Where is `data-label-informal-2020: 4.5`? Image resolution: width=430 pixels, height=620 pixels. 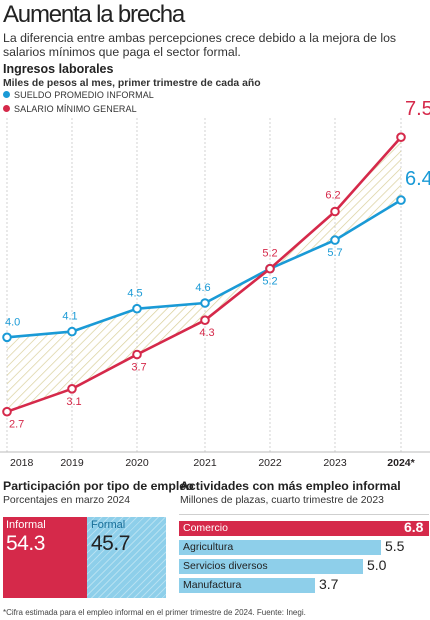 data-label-informal-2020: 4.5 is located at coordinates (134, 294).